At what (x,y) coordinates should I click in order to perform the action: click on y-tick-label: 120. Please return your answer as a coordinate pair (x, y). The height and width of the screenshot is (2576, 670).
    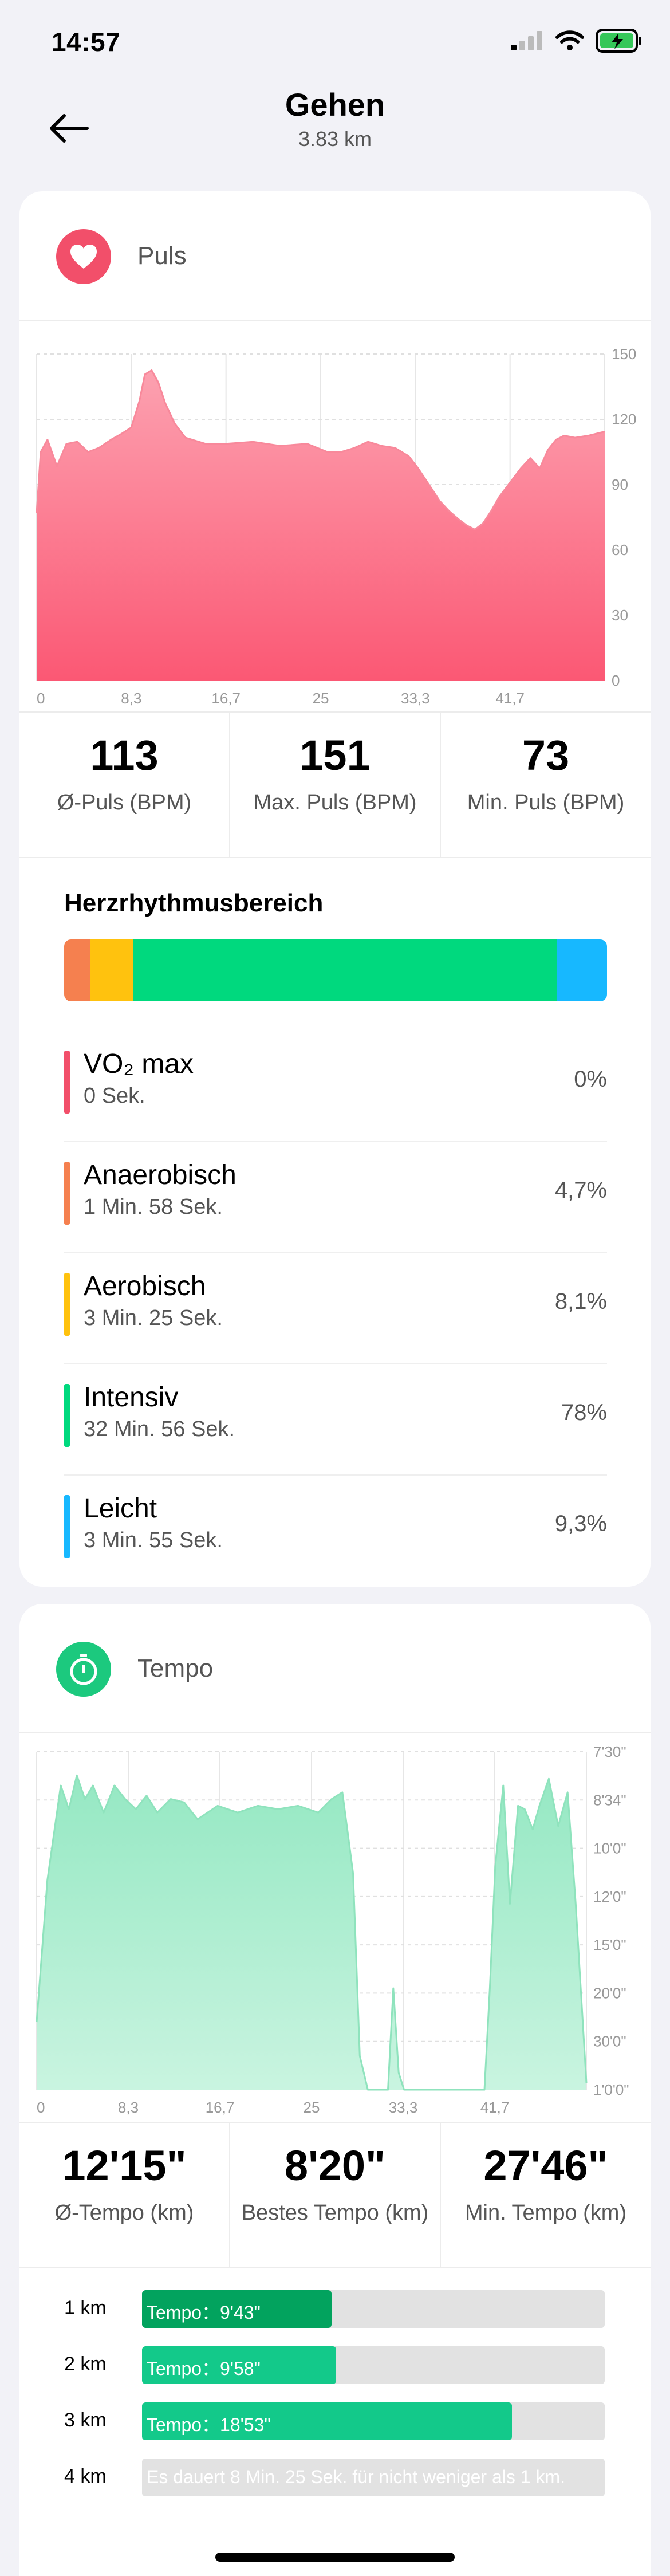
    Looking at the image, I should click on (624, 419).